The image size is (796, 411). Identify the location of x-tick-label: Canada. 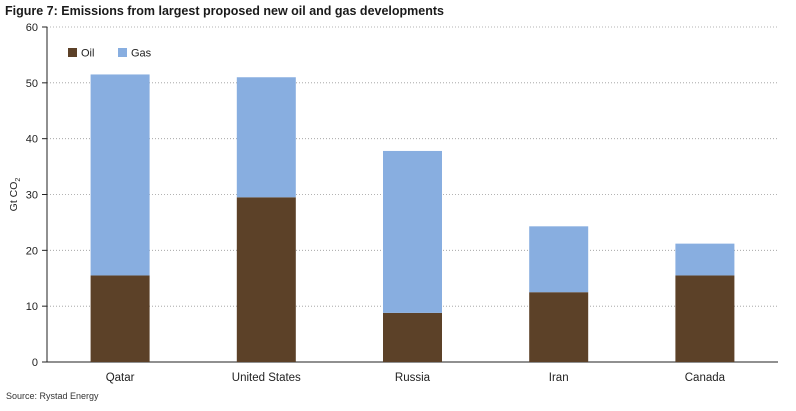
(705, 378).